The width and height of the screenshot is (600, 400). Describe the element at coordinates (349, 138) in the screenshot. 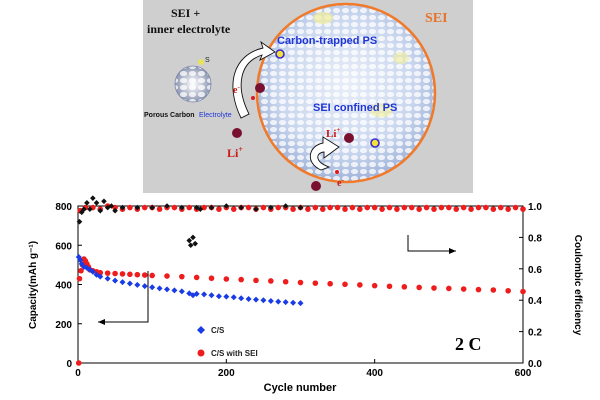

I see `li-ion-dot-inner` at that location.